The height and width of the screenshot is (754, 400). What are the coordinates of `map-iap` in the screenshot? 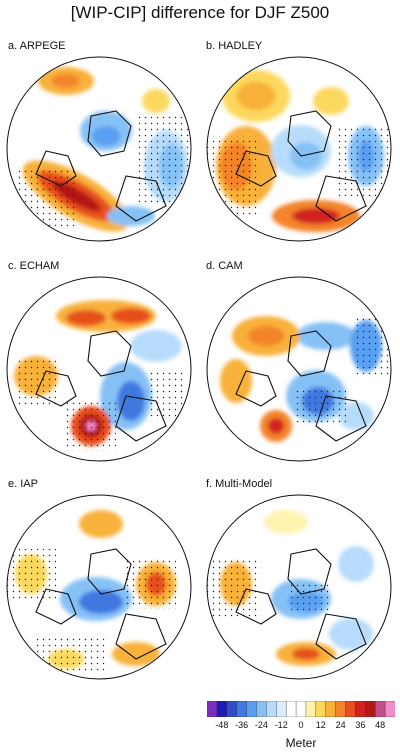 It's located at (99, 587).